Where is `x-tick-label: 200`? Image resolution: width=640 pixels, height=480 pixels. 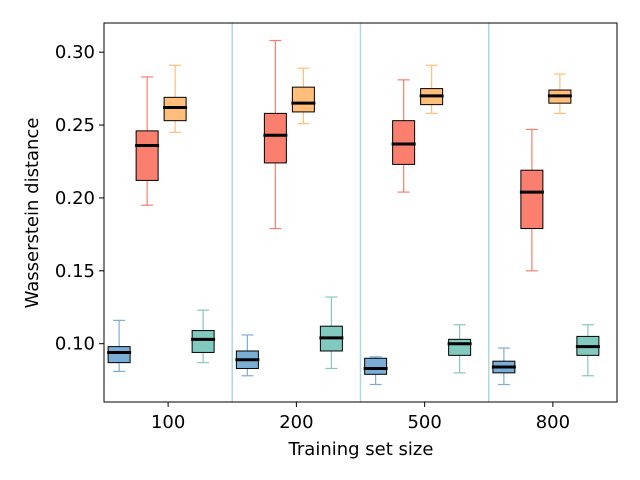
x-tick-label: 200 is located at coordinates (296, 422).